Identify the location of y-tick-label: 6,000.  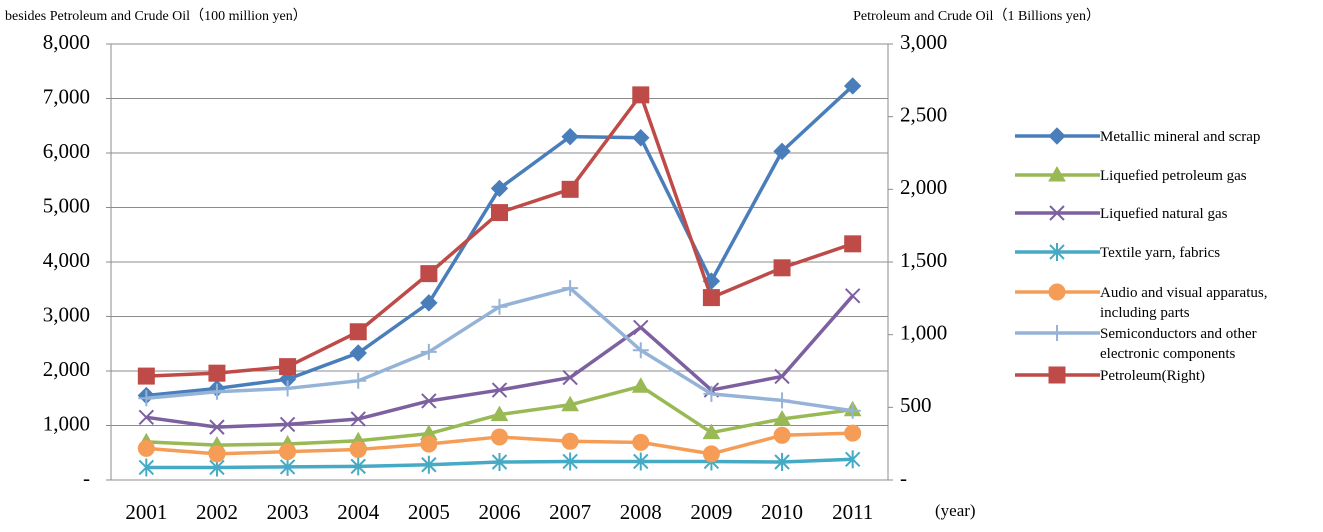
(66, 151).